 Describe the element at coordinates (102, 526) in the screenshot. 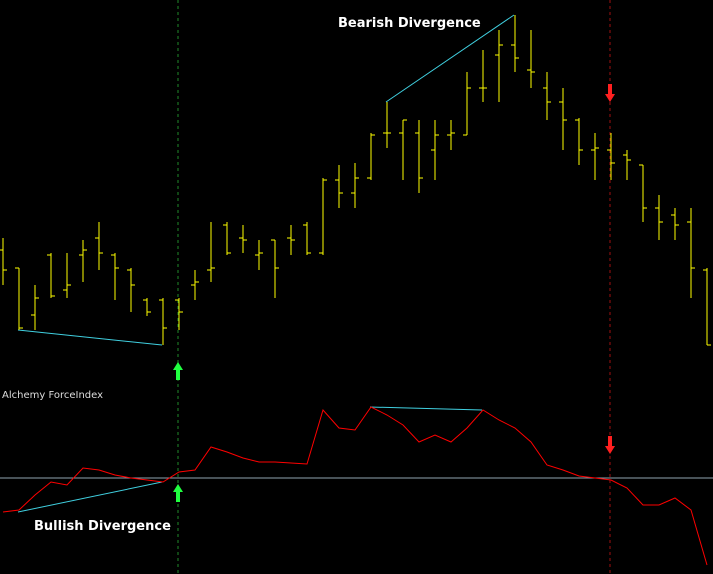

I see `annotation: Bullish Divergence` at that location.